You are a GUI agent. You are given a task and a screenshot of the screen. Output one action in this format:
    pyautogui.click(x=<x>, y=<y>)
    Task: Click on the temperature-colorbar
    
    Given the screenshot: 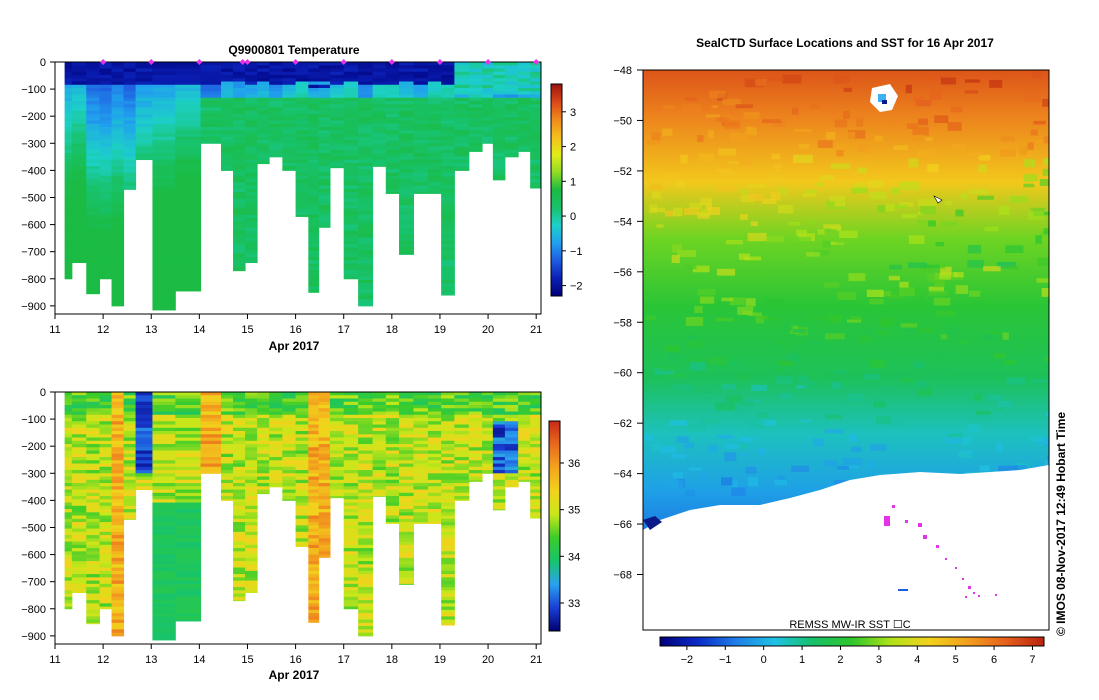 What is the action you would take?
    pyautogui.click(x=556, y=190)
    